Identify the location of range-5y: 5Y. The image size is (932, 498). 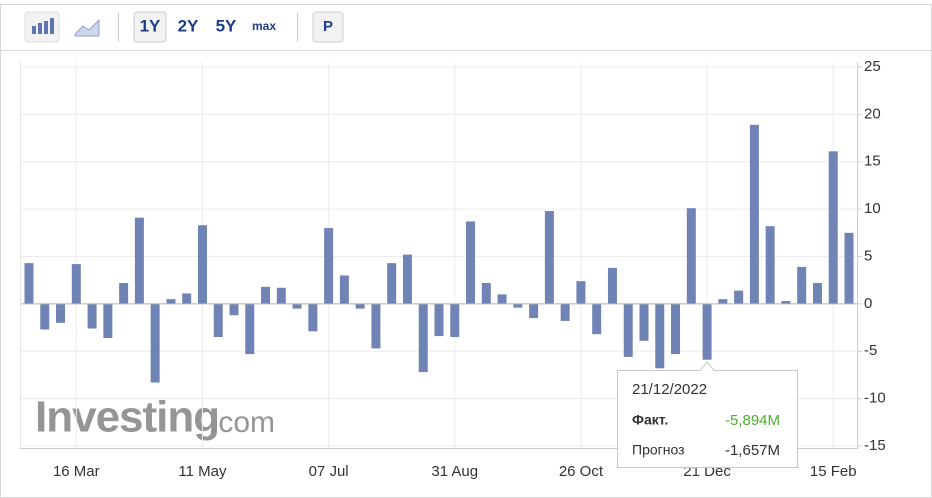
(226, 25).